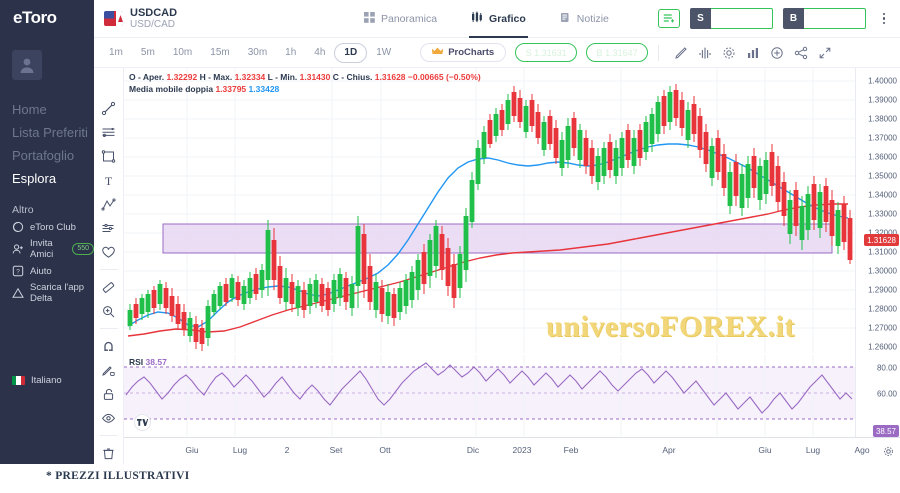 Image resolution: width=900 pixels, height=493 pixels. What do you see at coordinates (700, 18) in the screenshot?
I see `sell-label: S` at bounding box center [700, 18].